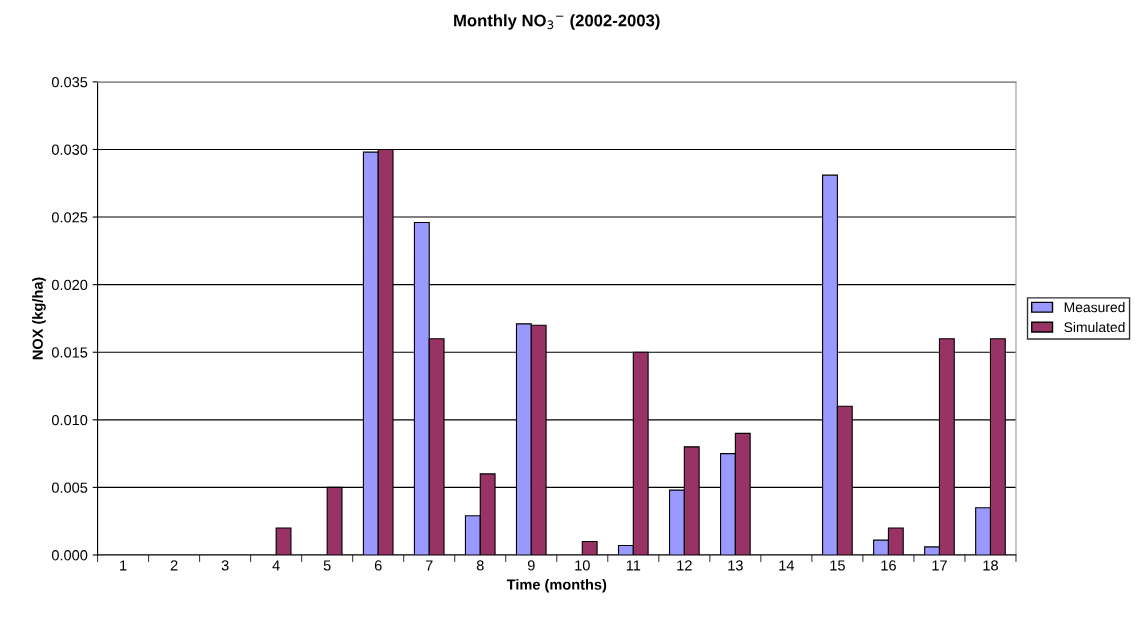 Image resolution: width=1148 pixels, height=625 pixels. What do you see at coordinates (276, 565) in the screenshot?
I see `x-tick-label: 4` at bounding box center [276, 565].